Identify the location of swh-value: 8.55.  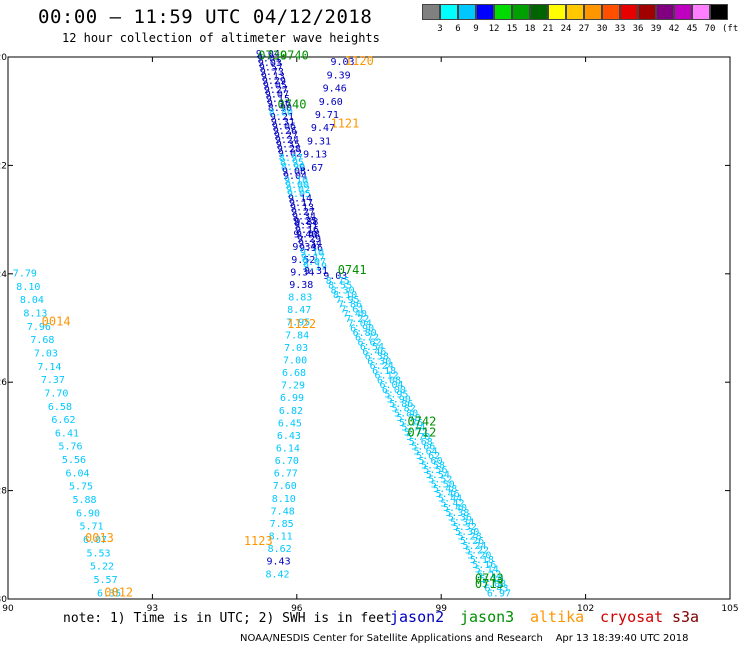
(340, 286).